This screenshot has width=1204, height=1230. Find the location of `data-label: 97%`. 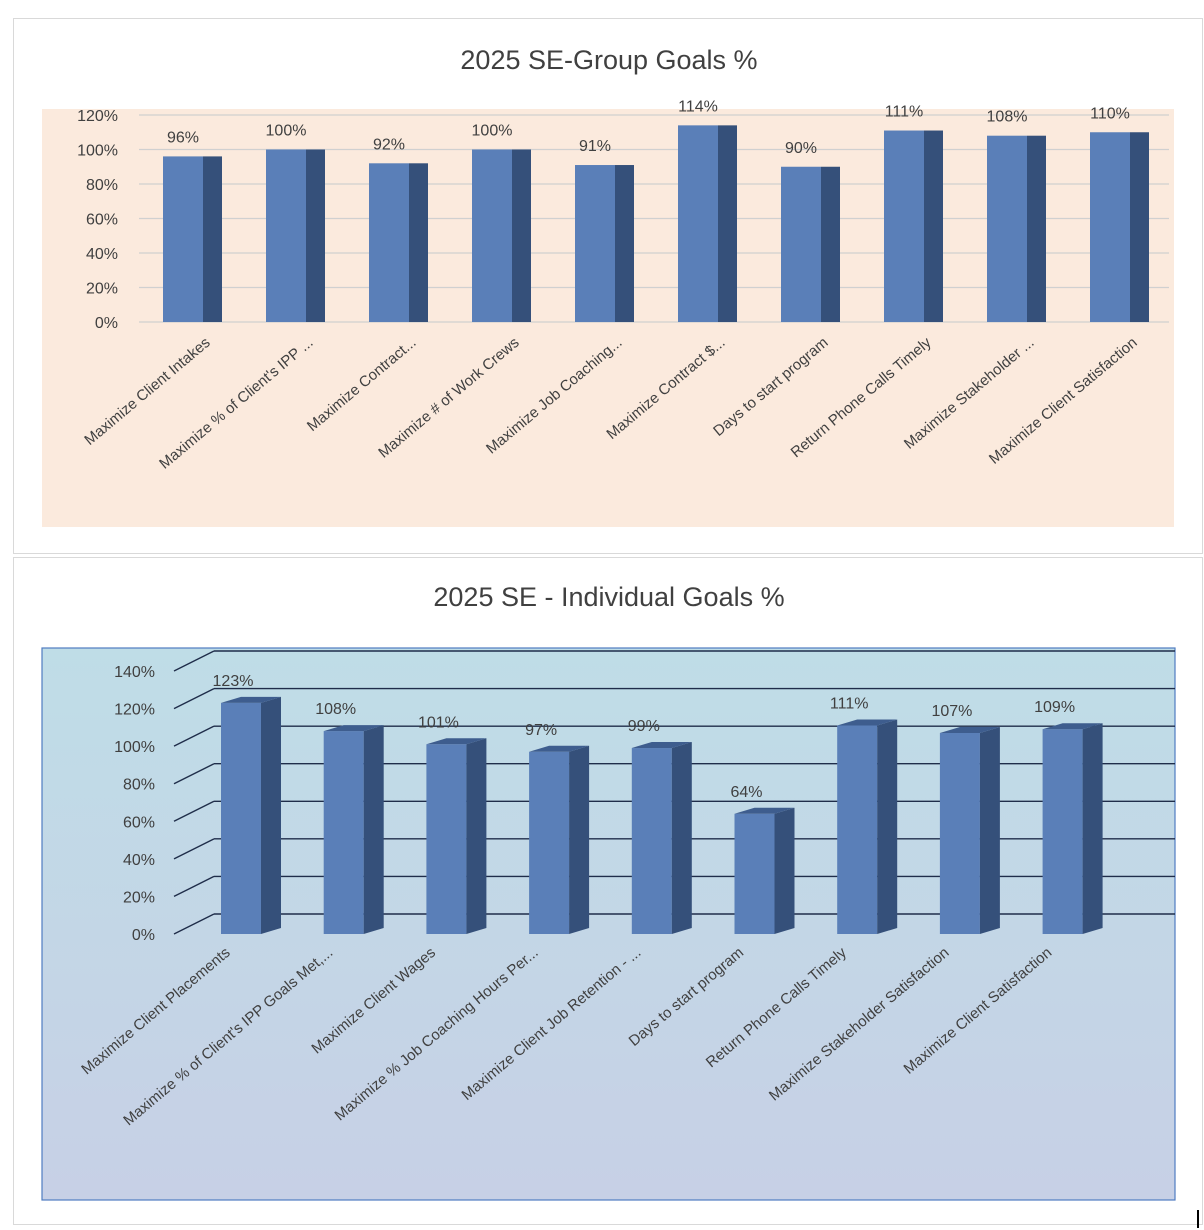

data-label: 97% is located at coordinates (541, 730).